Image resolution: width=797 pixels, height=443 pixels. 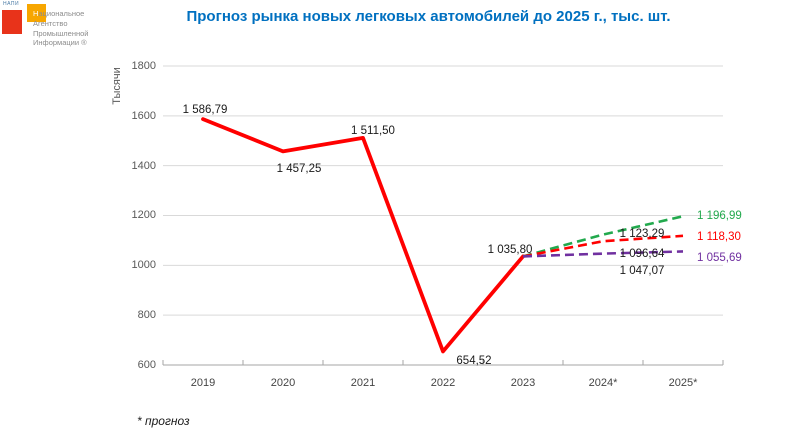 What do you see at coordinates (11, 4) in the screenshot?
I see `logo-acronym: НАПИ` at bounding box center [11, 4].